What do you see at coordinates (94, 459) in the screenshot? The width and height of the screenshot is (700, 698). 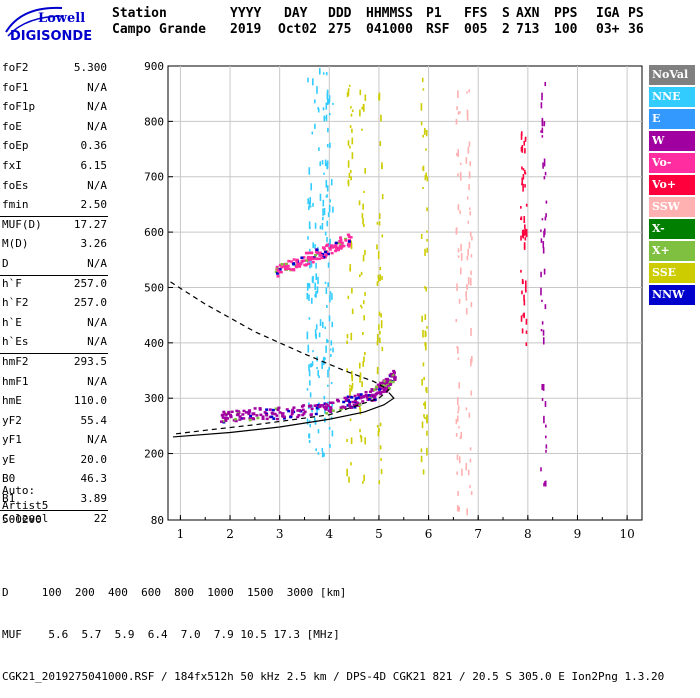 I see `param-value: 20.0` at bounding box center [94, 459].